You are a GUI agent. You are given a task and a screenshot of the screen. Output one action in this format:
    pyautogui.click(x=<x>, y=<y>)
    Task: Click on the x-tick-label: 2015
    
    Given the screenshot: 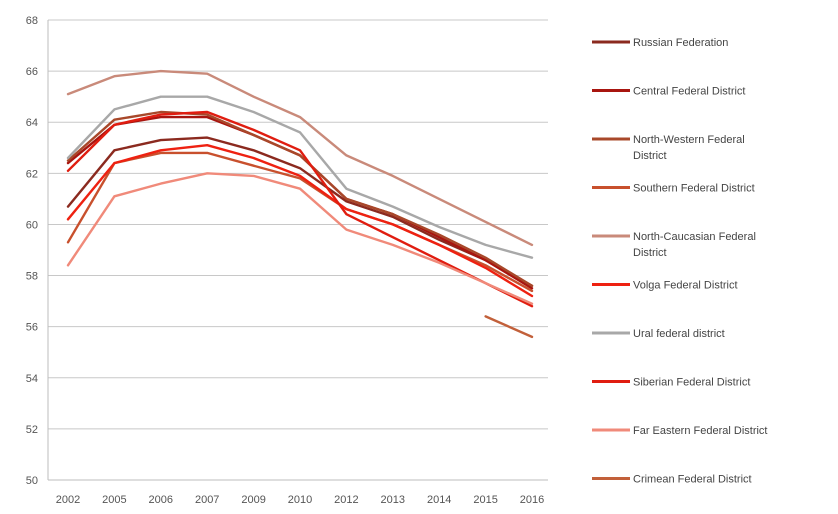 What is the action you would take?
    pyautogui.click(x=485, y=500)
    